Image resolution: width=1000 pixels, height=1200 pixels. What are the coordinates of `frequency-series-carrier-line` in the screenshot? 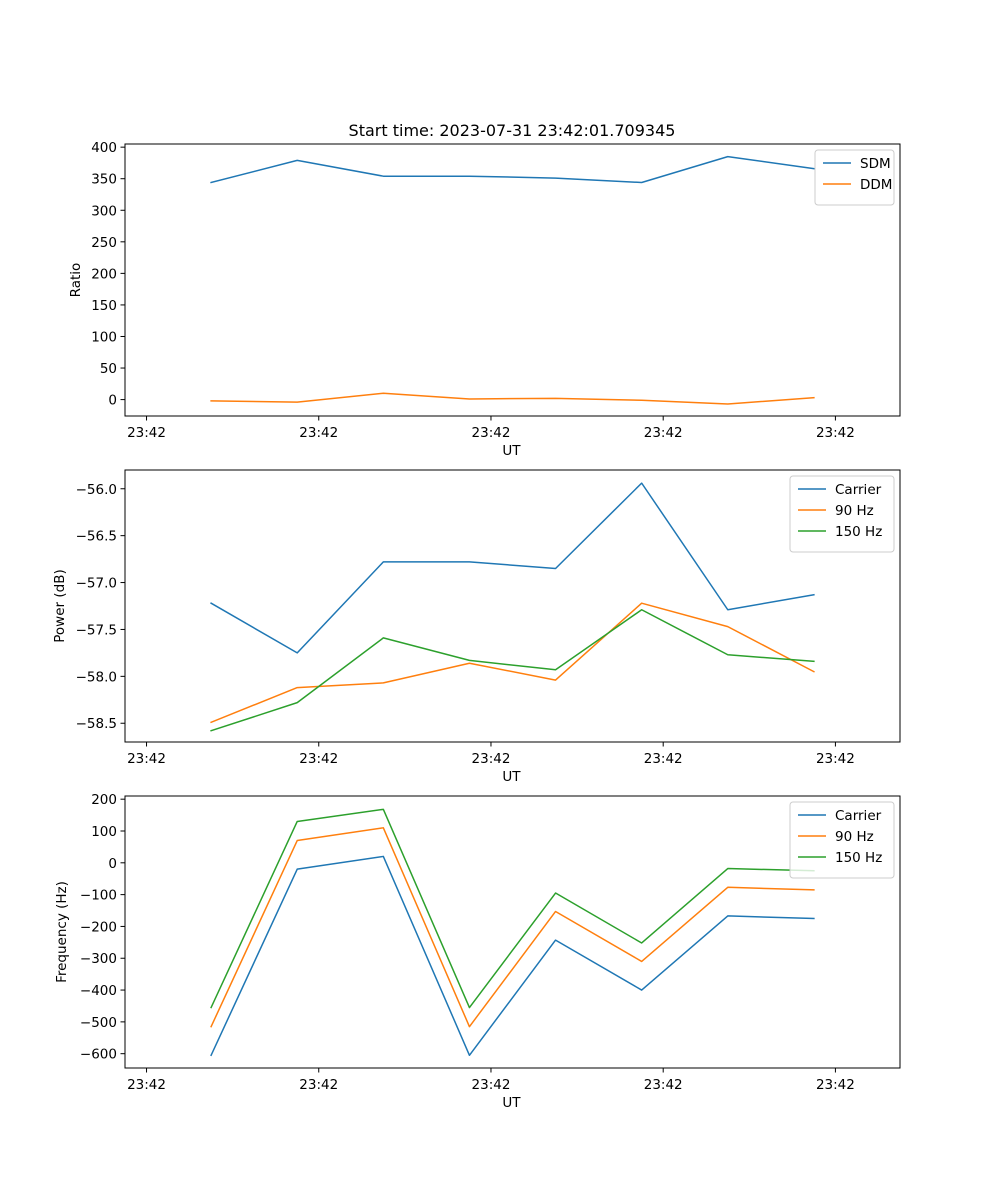 It's located at (512, 956).